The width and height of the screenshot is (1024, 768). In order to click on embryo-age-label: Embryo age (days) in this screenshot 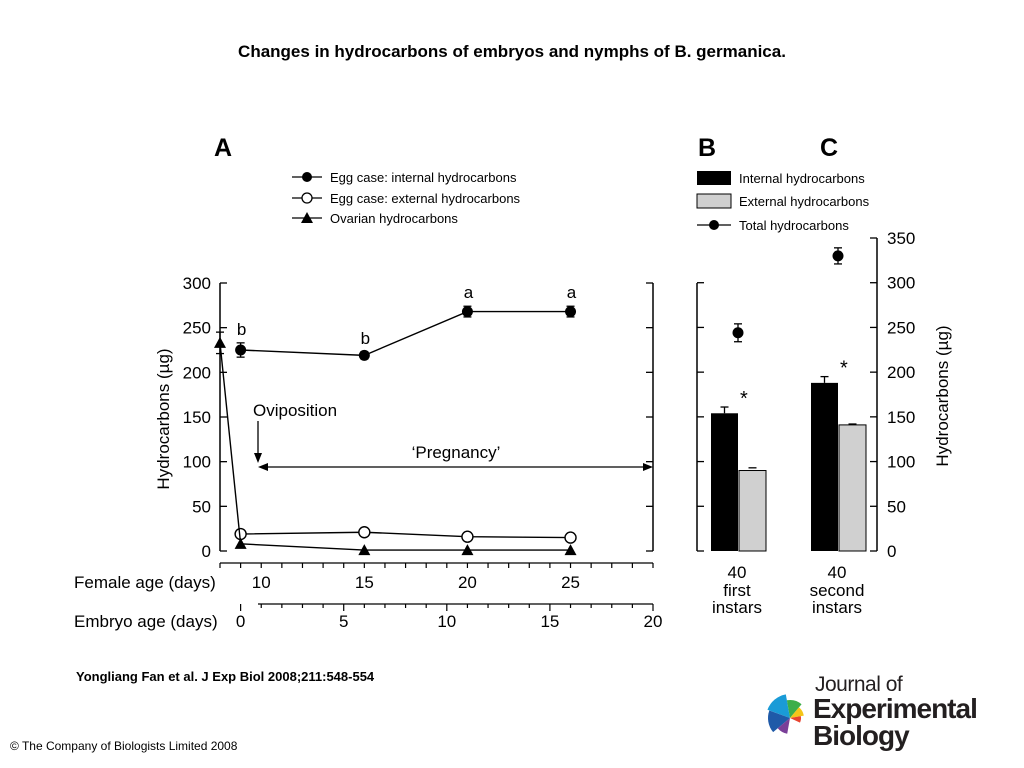, I will do `click(146, 621)`.